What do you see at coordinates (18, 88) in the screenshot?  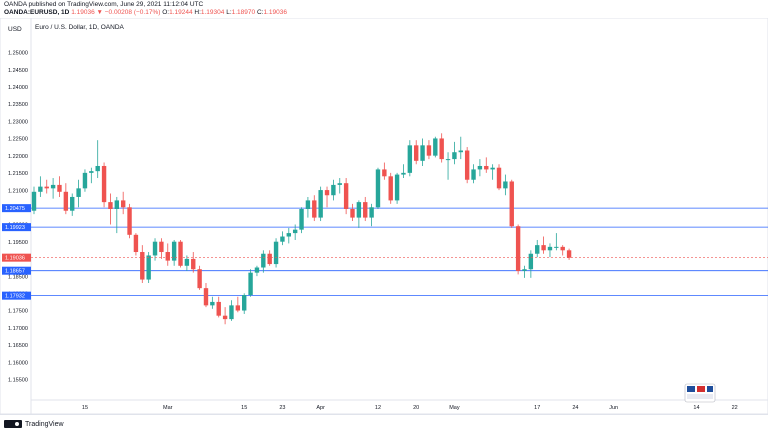 I see `y-tick-label: 1.24000` at bounding box center [18, 88].